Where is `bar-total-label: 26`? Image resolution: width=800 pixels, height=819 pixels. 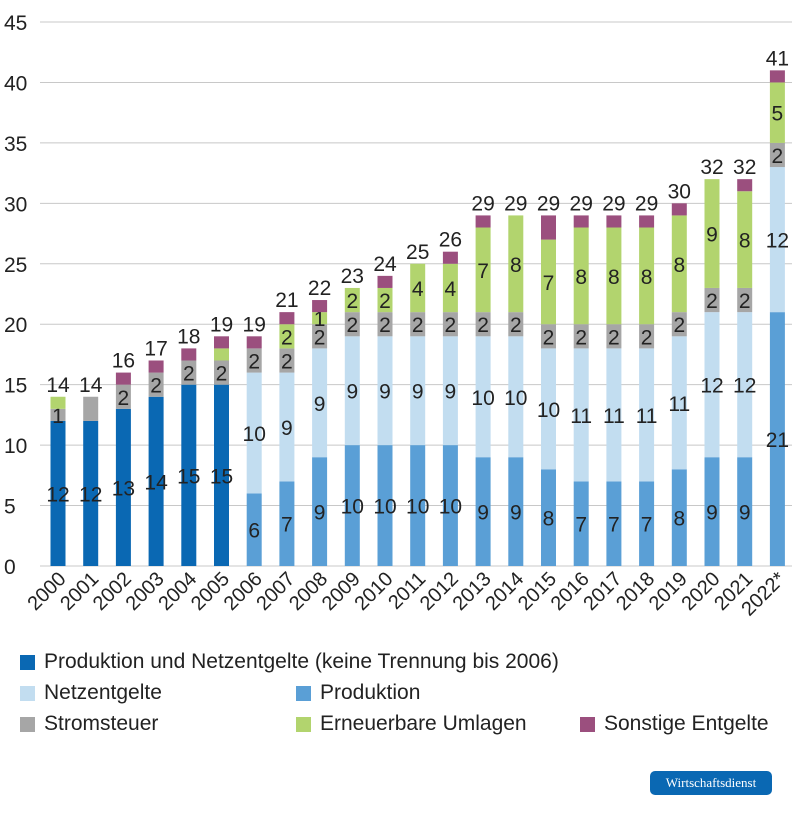 bar-total-label: 26 is located at coordinates (450, 240).